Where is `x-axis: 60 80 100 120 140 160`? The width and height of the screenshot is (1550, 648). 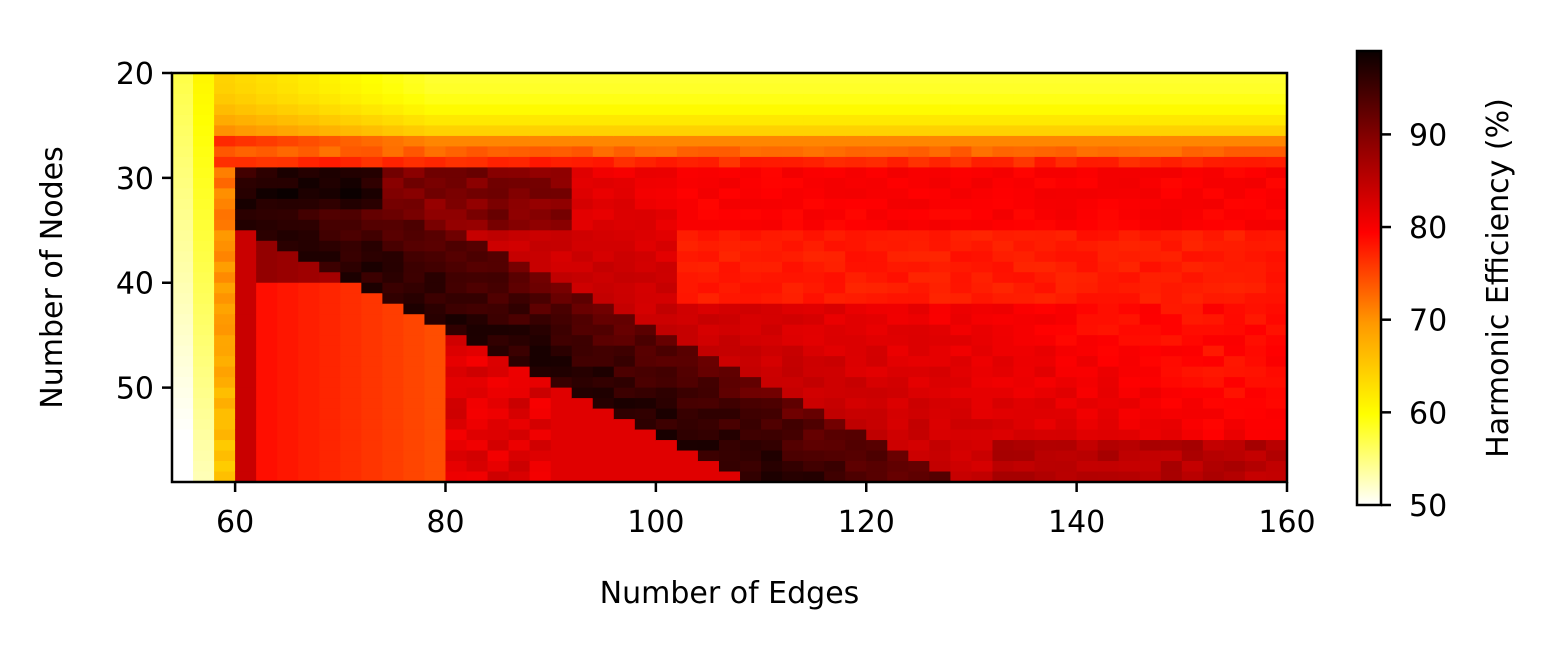
x-axis: 60 80 100 120 140 160 is located at coordinates (766, 511).